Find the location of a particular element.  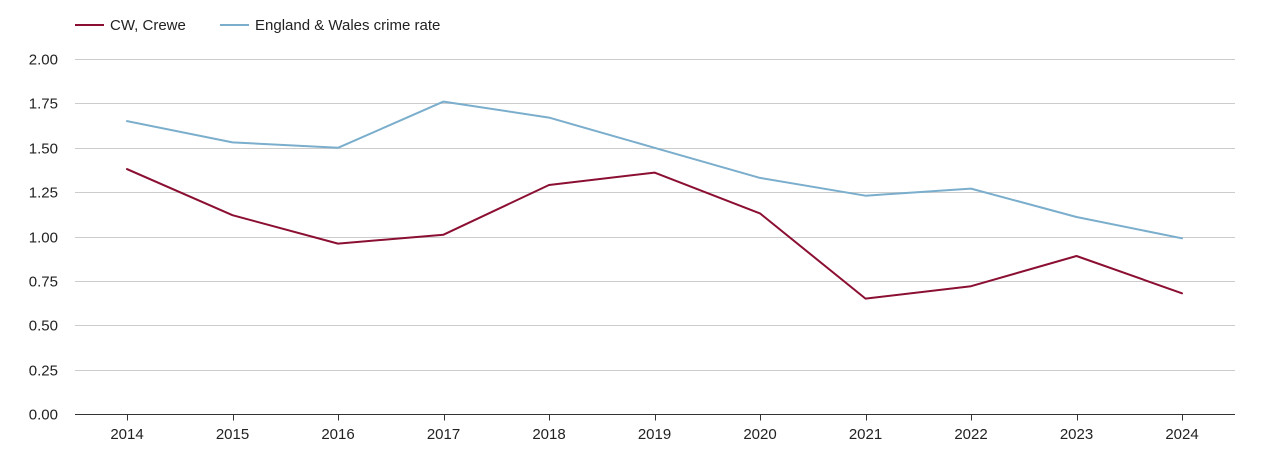

x-tick-label: 2024 is located at coordinates (1181, 434).